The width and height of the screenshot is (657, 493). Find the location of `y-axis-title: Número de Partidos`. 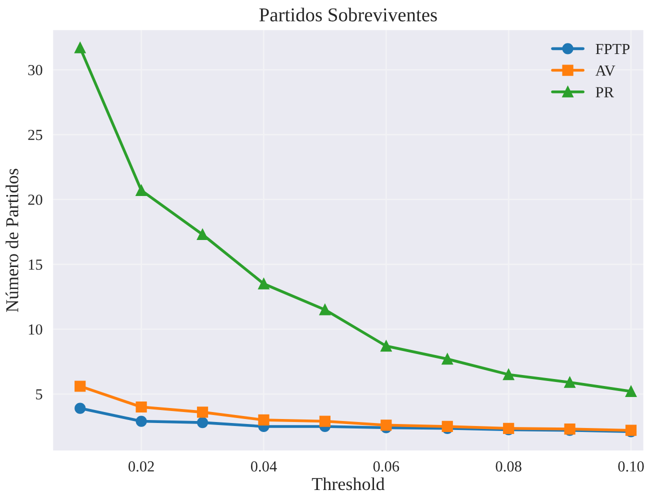

y-axis-title: Número de Partidos is located at coordinates (12, 240).